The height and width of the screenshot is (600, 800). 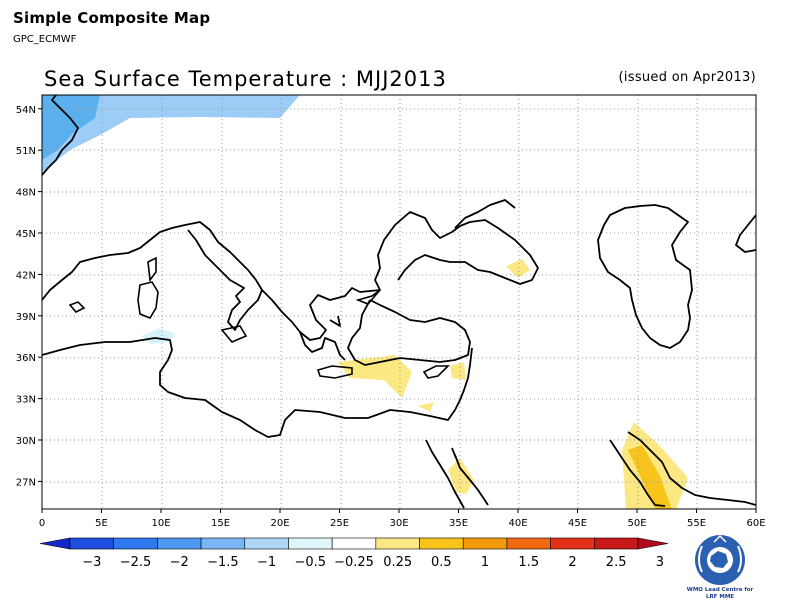 What do you see at coordinates (397, 562) in the screenshot?
I see `colorbar-label: 0.25` at bounding box center [397, 562].